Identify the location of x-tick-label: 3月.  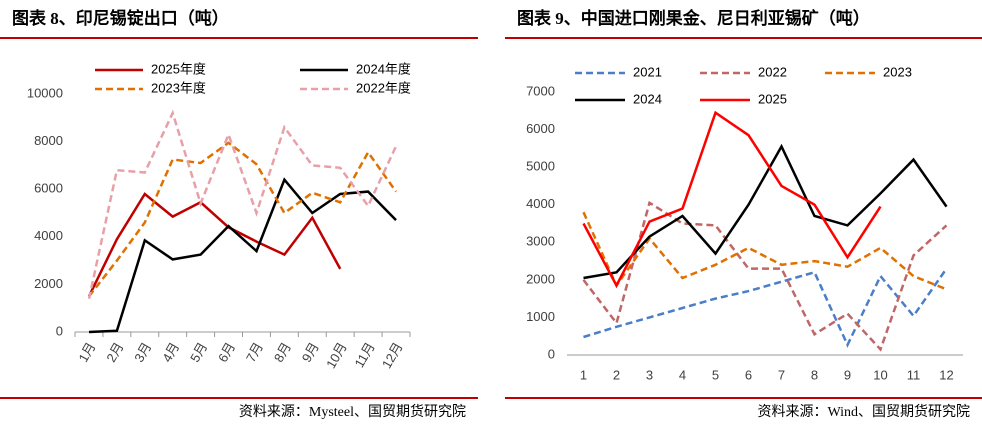
(142, 352).